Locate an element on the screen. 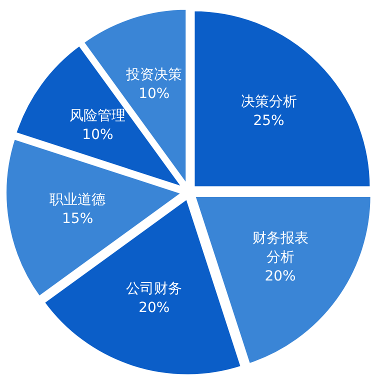 Image resolution: width=378 pixels, height=389 pixels. data-label: 25% is located at coordinates (269, 122).